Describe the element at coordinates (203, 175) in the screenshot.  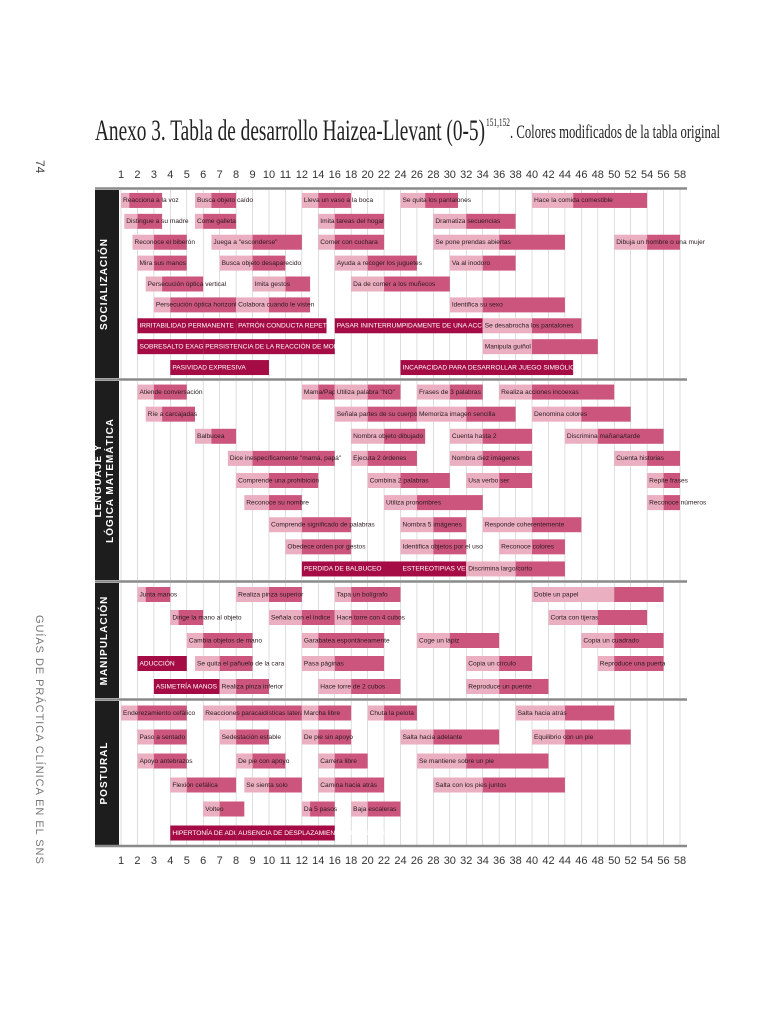
I see `x-tick-label: 6` at that location.